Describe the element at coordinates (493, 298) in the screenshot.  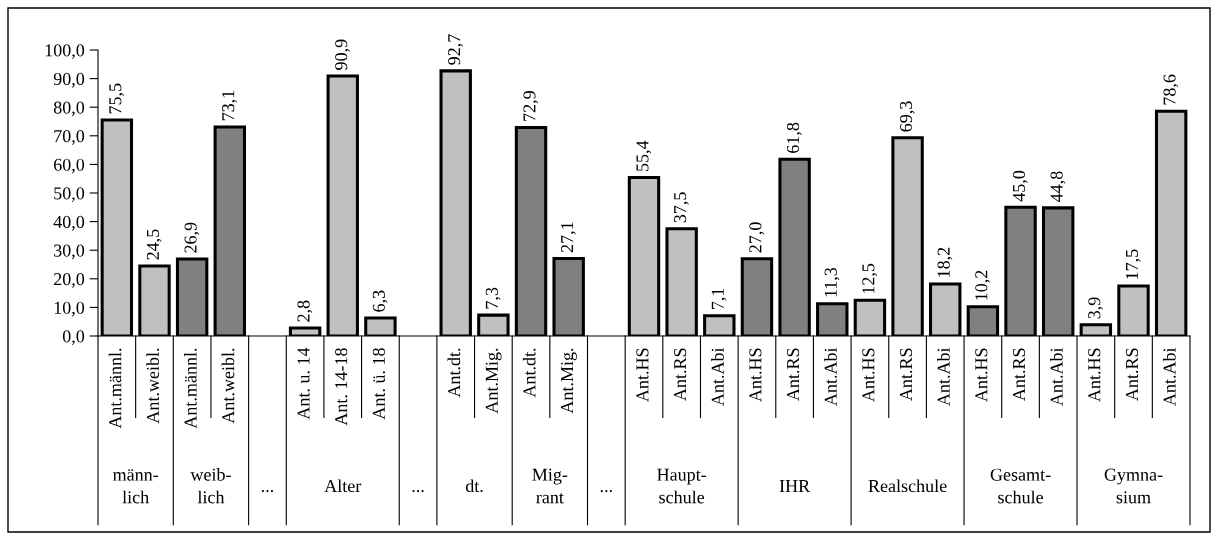
I see `data-label: 7,3` at that location.